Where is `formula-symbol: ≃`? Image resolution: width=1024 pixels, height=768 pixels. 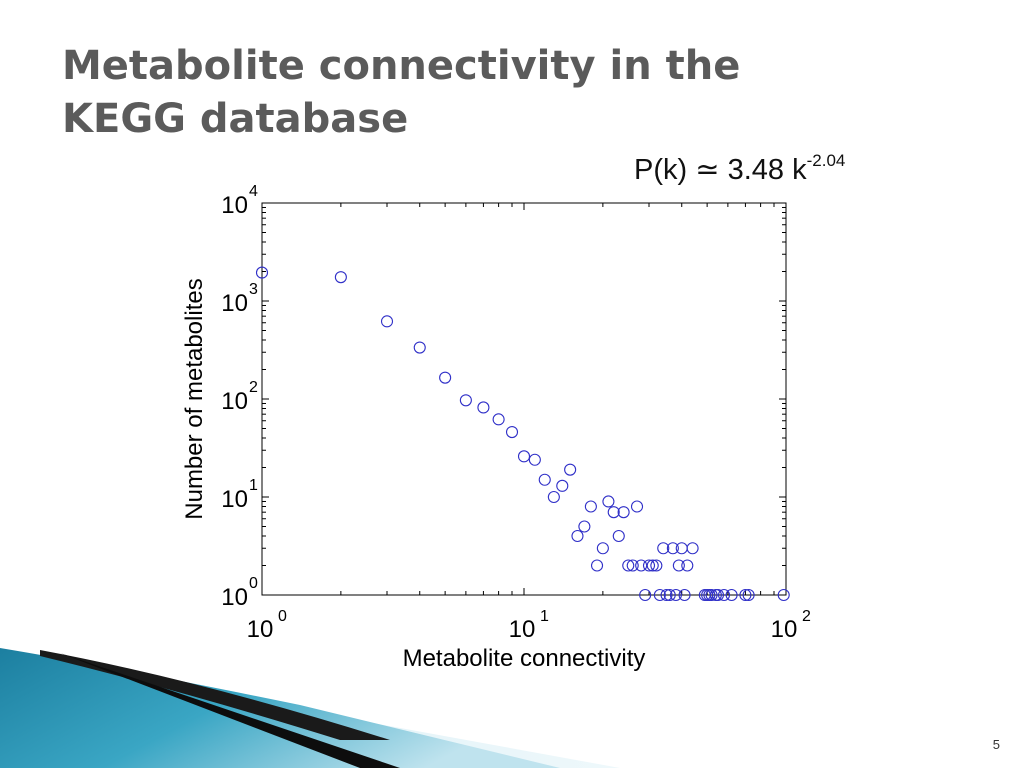
formula-symbol: ≃ is located at coordinates (707, 170).